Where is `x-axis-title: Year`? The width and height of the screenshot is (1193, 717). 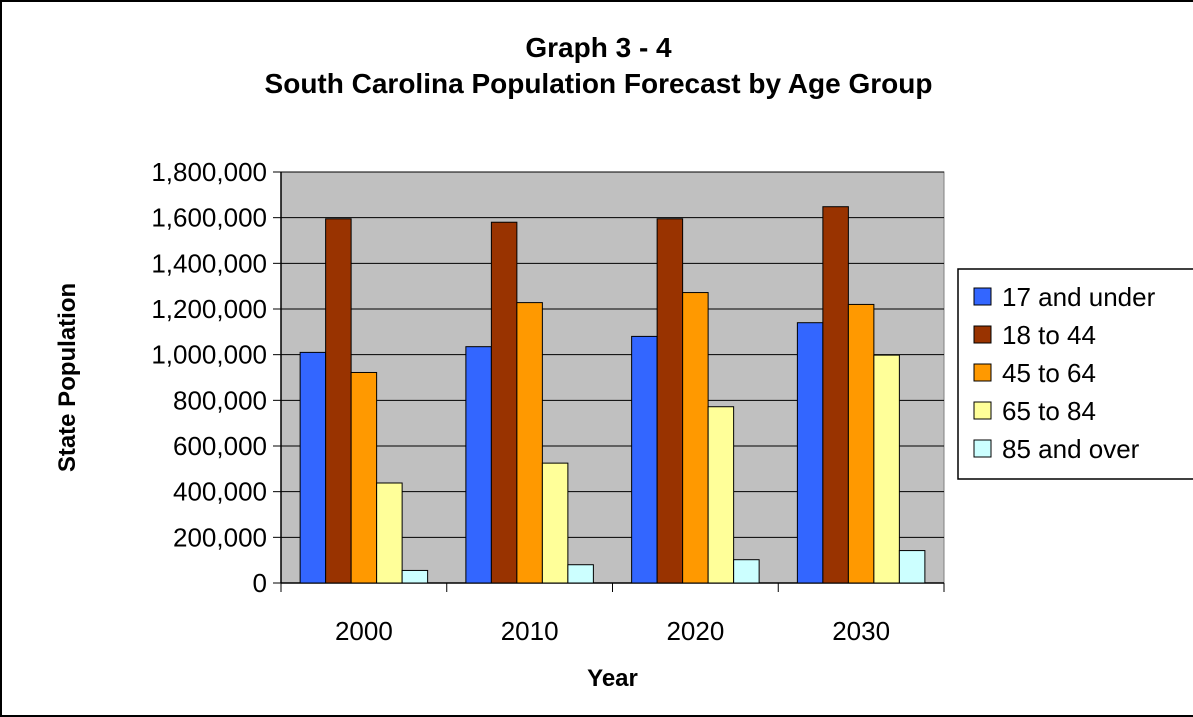 x-axis-title: Year is located at coordinates (612, 678).